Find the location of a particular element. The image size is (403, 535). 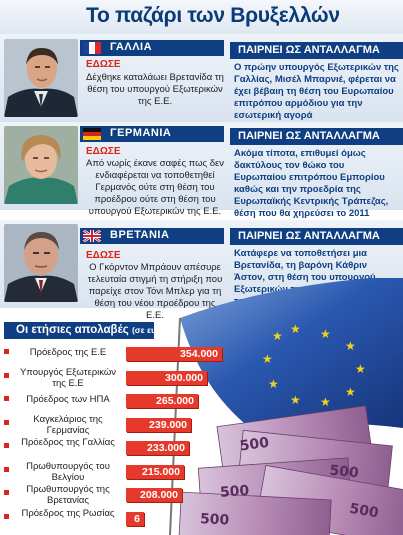

salary-bar-value: 300.000 is located at coordinates (184, 377).